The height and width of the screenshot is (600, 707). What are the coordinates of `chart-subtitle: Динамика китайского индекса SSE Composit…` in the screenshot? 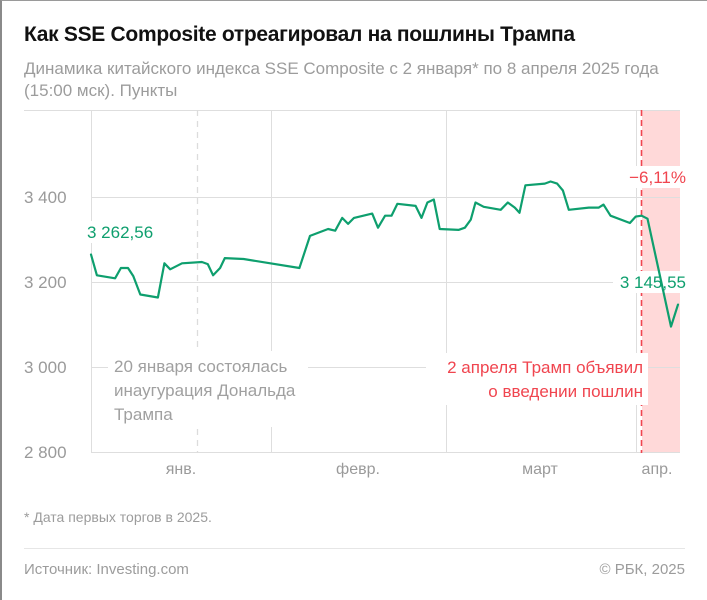 It's located at (341, 79).